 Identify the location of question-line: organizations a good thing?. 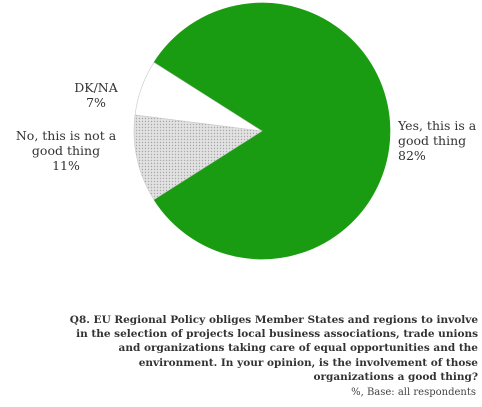
(395, 376).